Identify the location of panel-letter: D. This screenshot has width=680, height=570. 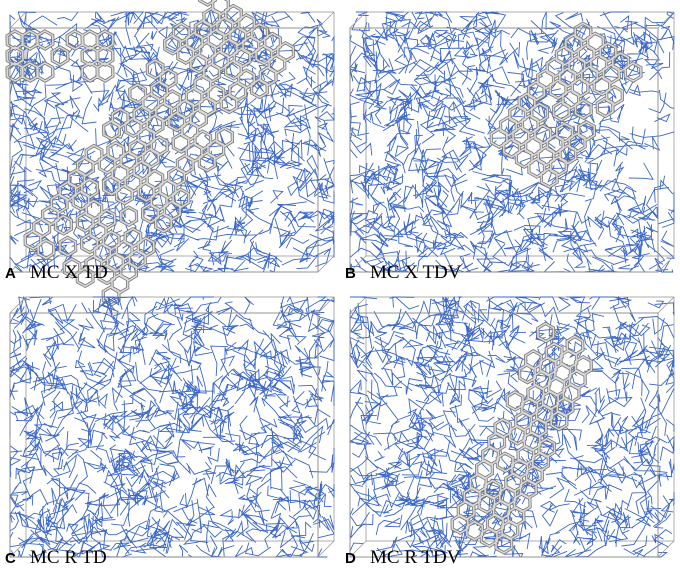
(350, 558).